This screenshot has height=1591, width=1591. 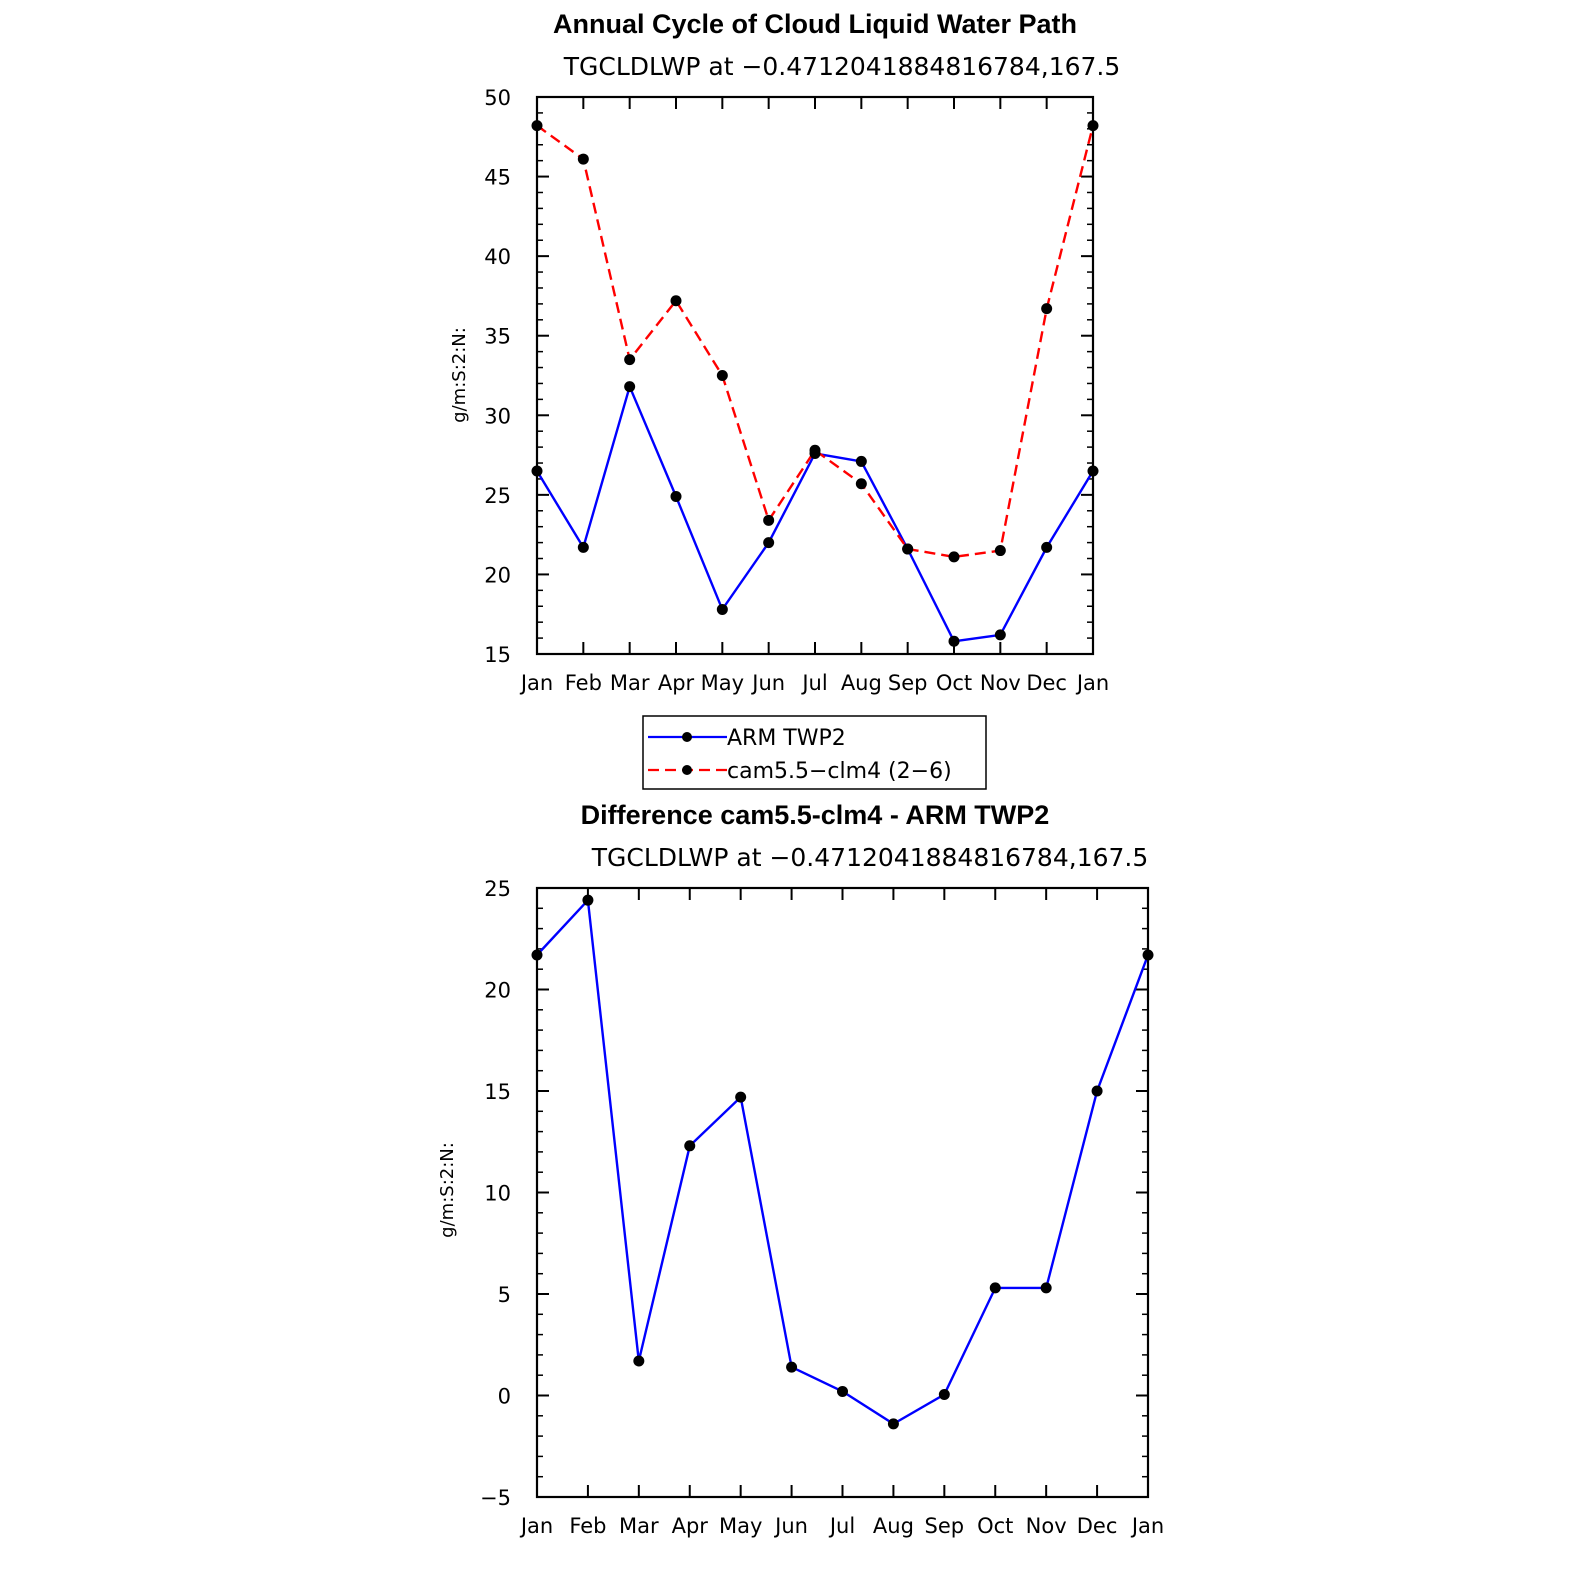 What do you see at coordinates (815, 815) in the screenshot?
I see `chart-title: Difference cam5.5-clm4 - ARM TWP2` at bounding box center [815, 815].